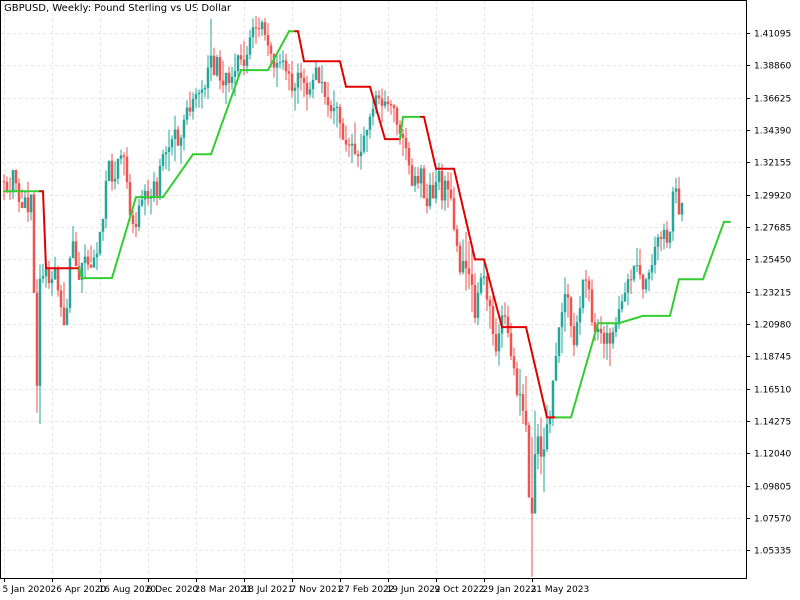 The width and height of the screenshot is (800, 600). What do you see at coordinates (367, 590) in the screenshot?
I see `x-tick-label: 27 Feb 2022` at bounding box center [367, 590].